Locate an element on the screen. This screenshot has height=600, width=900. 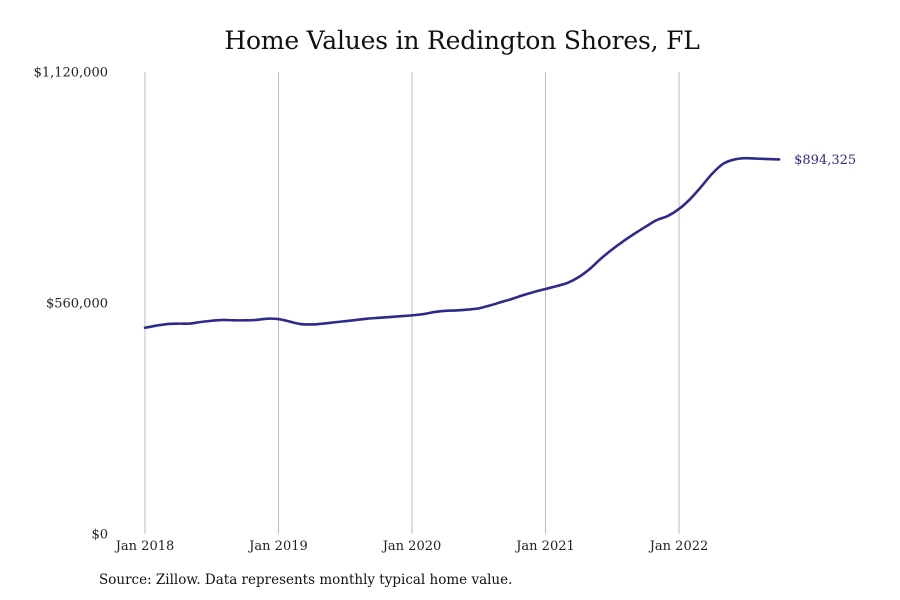
y-tick-label-0: $0 is located at coordinates (99, 535).